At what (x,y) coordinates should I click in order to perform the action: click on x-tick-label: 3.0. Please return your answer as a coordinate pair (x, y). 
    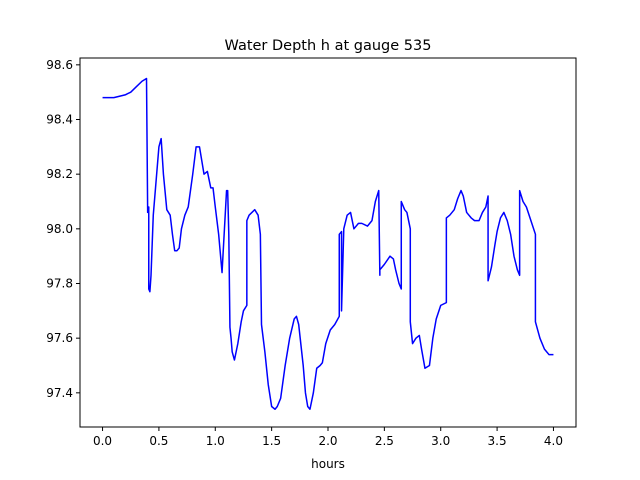
    Looking at the image, I should click on (440, 441).